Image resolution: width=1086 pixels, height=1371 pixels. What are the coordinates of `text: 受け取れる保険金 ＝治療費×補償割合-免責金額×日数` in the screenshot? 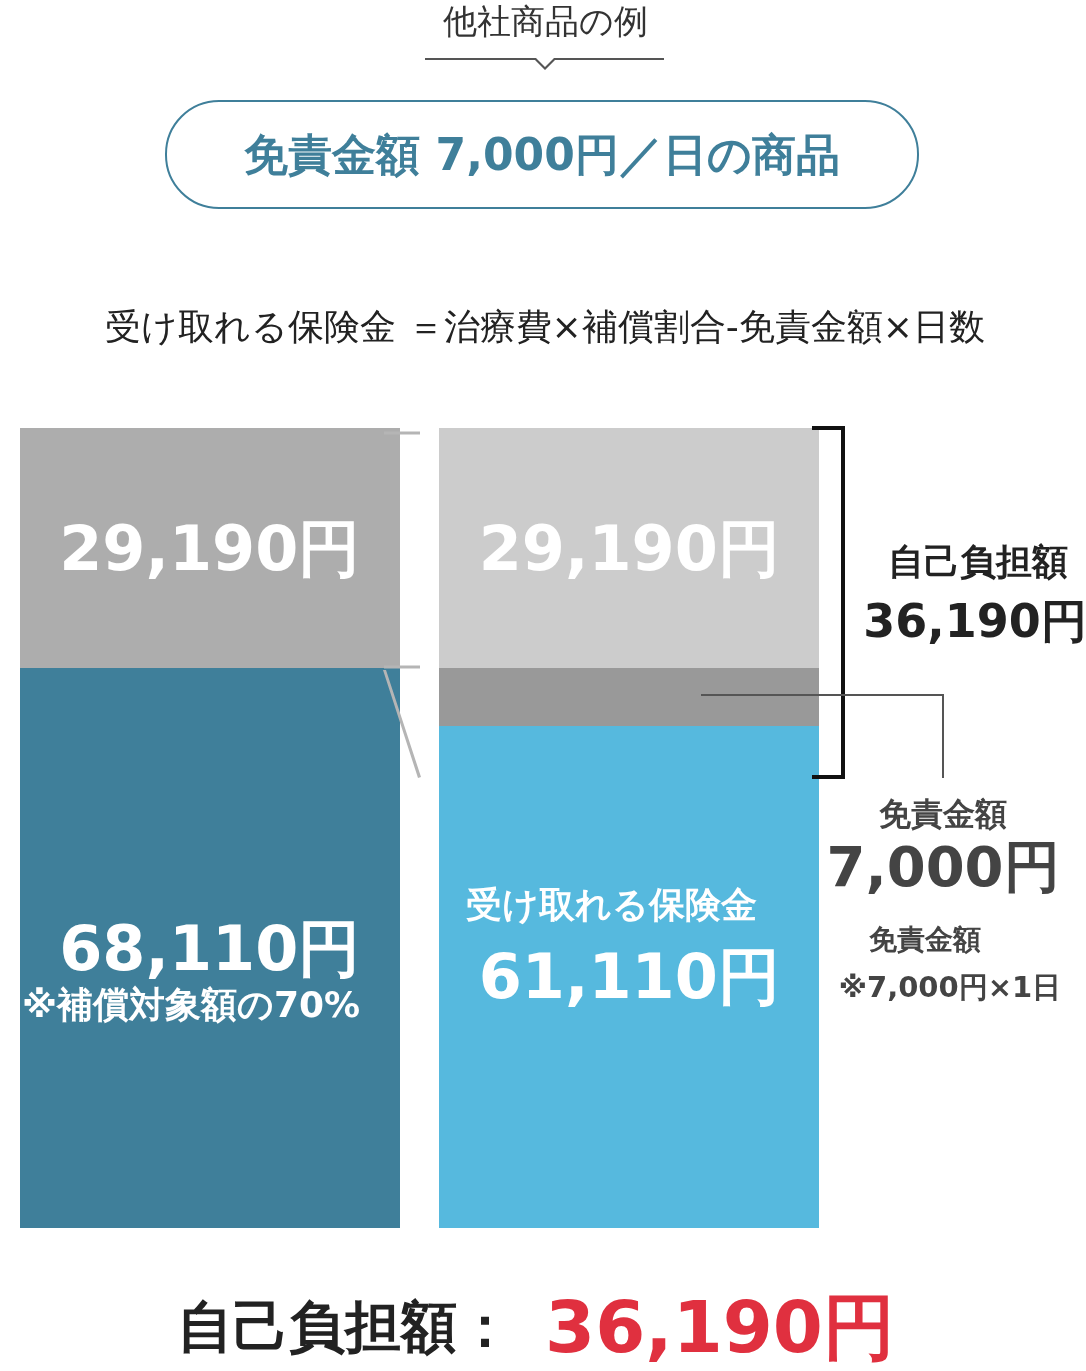 It's located at (545, 326).